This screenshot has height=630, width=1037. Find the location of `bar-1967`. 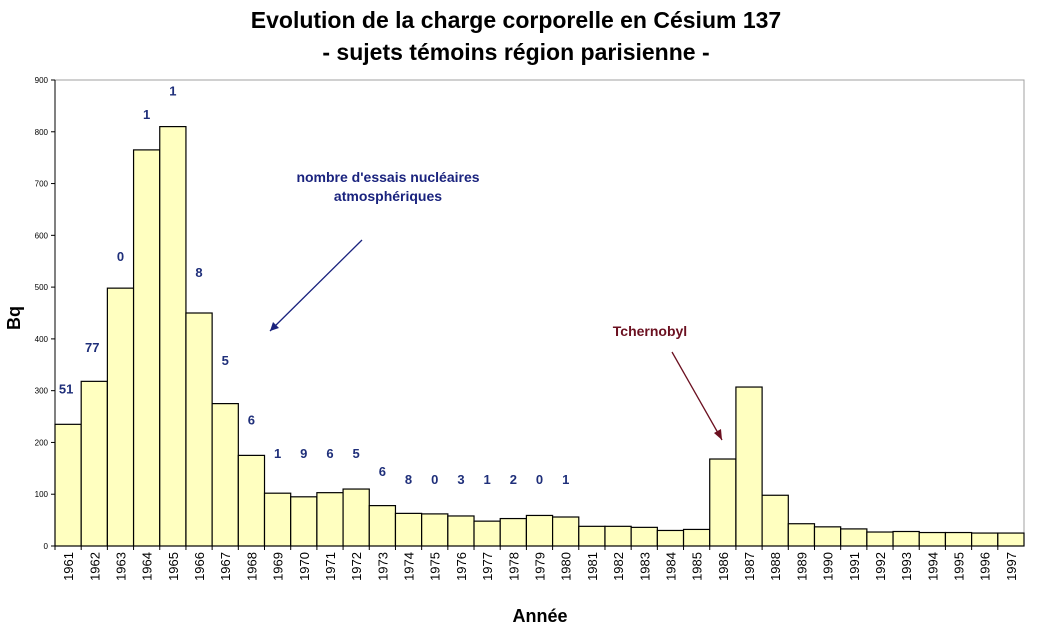

bar-1967 is located at coordinates (225, 475).